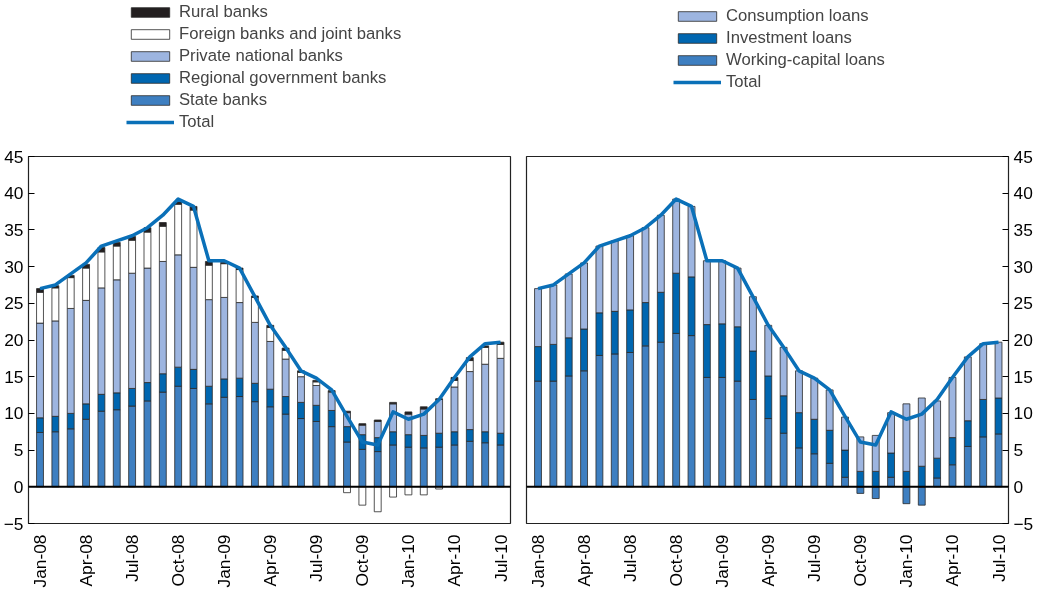  What do you see at coordinates (18, 486) in the screenshot?
I see `y-tick-label: 0` at bounding box center [18, 486].